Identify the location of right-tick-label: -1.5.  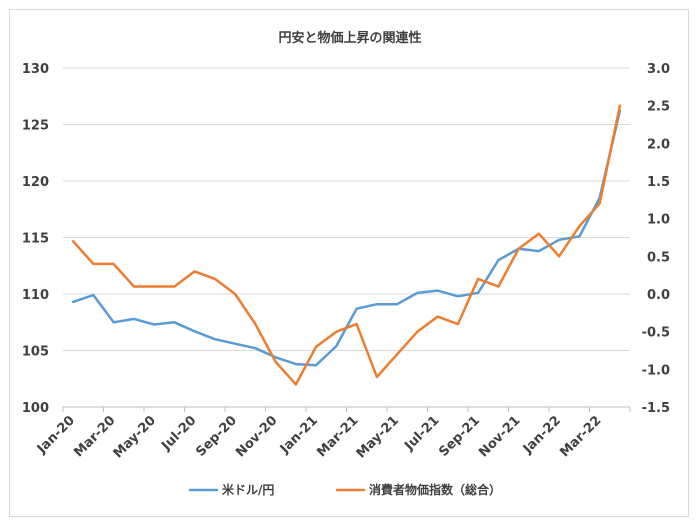
(656, 408).